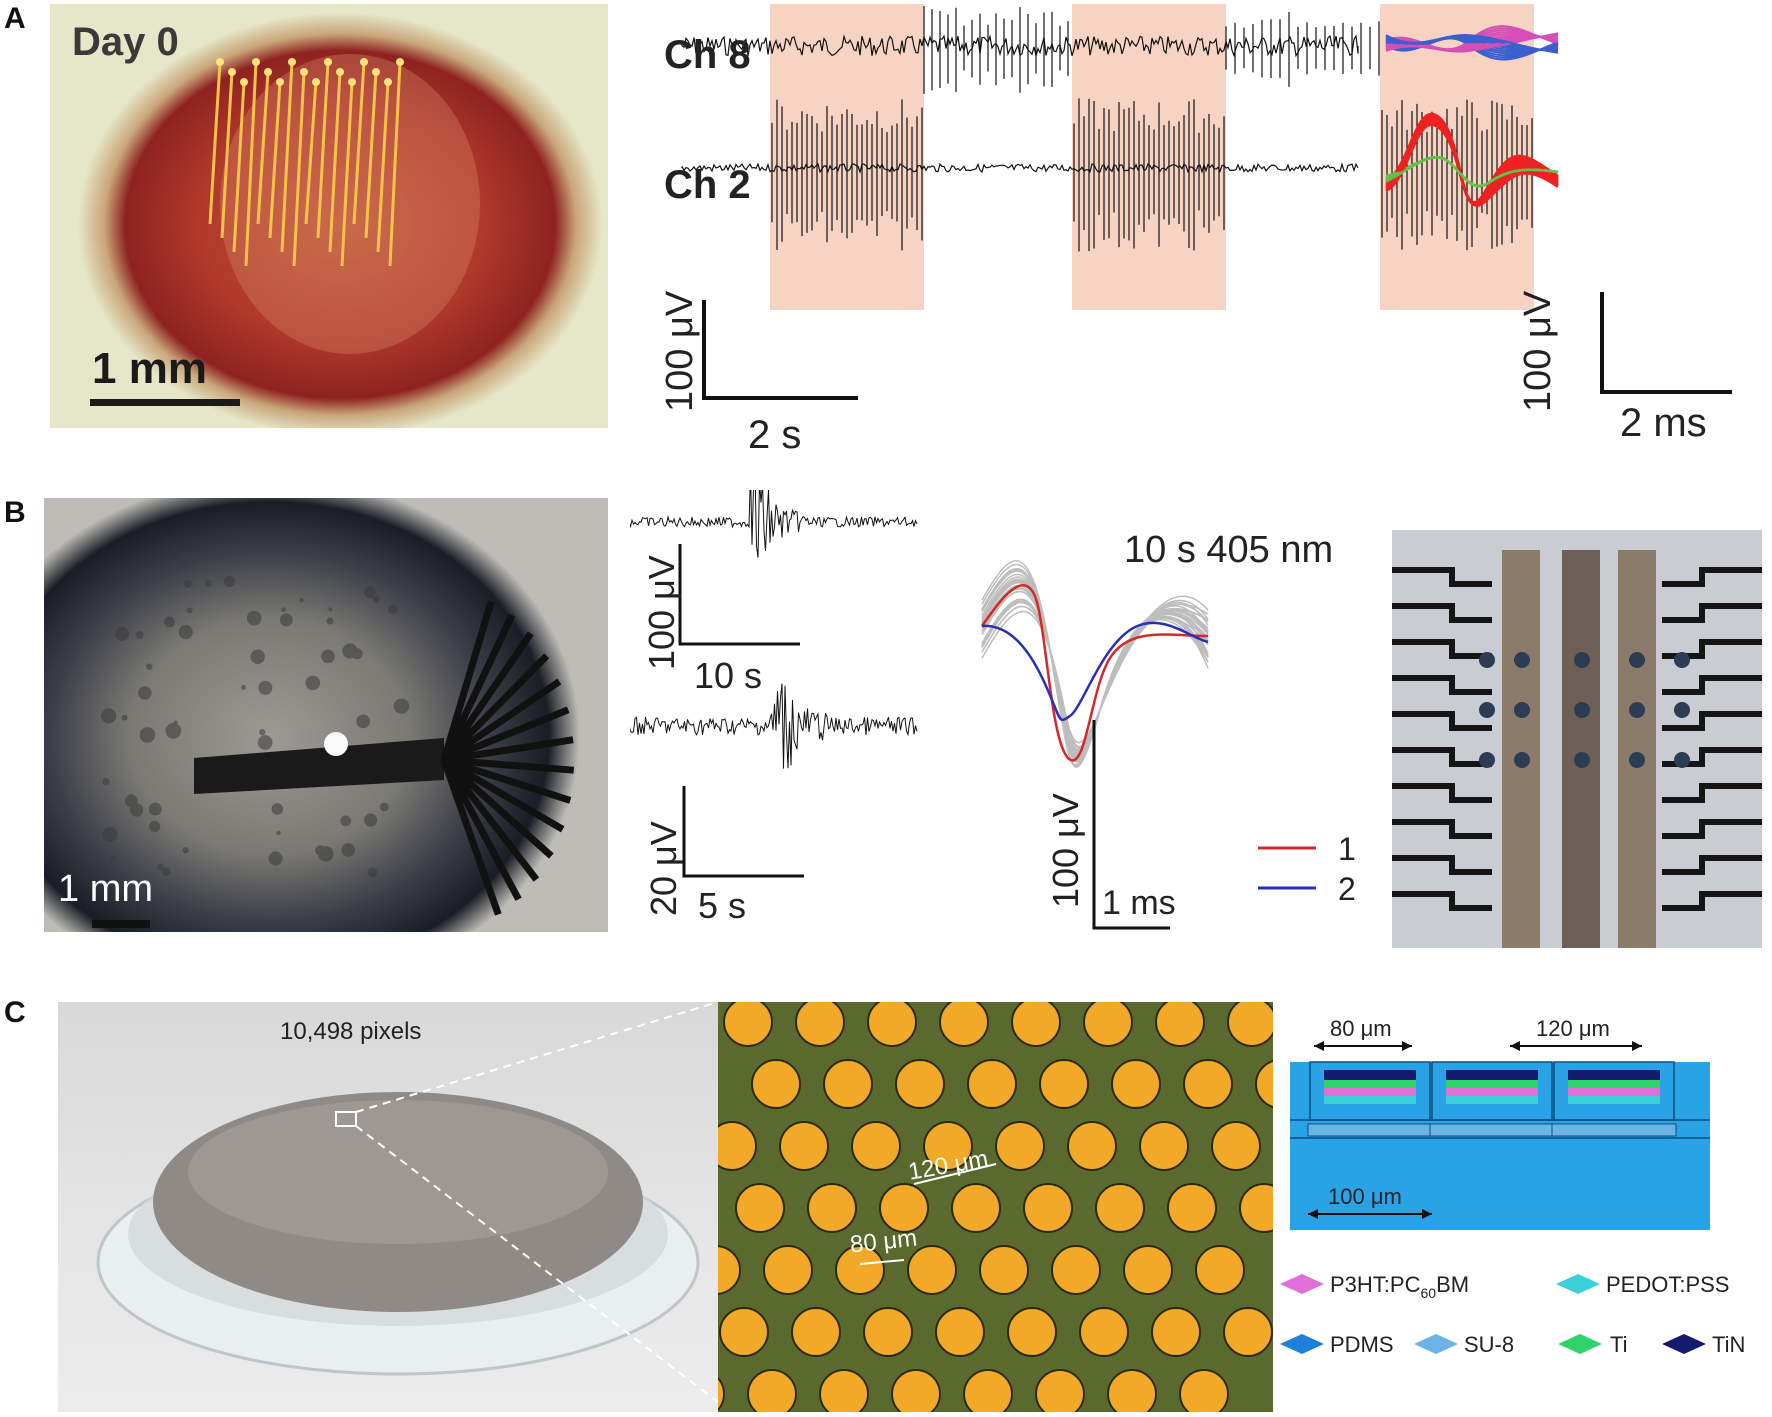 This screenshot has height=1417, width=1772. Describe the element at coordinates (1577, 749) in the screenshot. I see `b-micrograph-drawing` at that location.